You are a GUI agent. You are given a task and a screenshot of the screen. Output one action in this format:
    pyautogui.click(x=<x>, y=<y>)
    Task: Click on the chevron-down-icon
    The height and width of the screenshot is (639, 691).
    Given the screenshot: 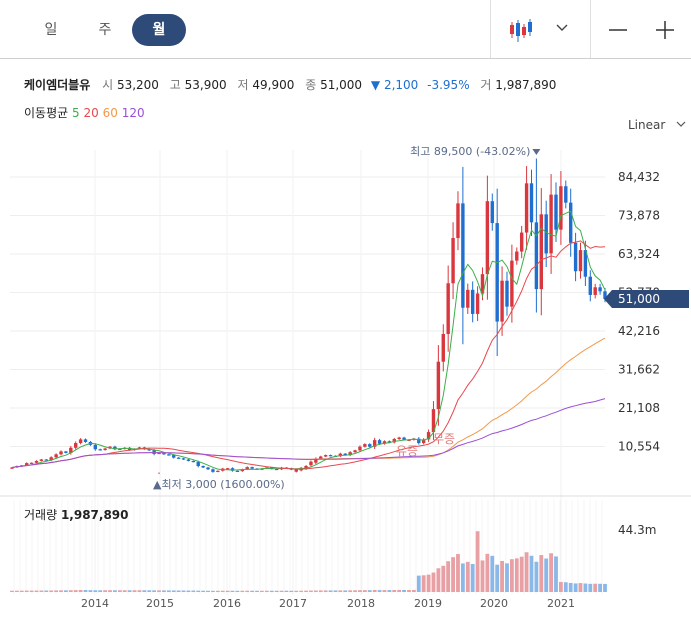 What is the action you would take?
    pyautogui.click(x=562, y=27)
    